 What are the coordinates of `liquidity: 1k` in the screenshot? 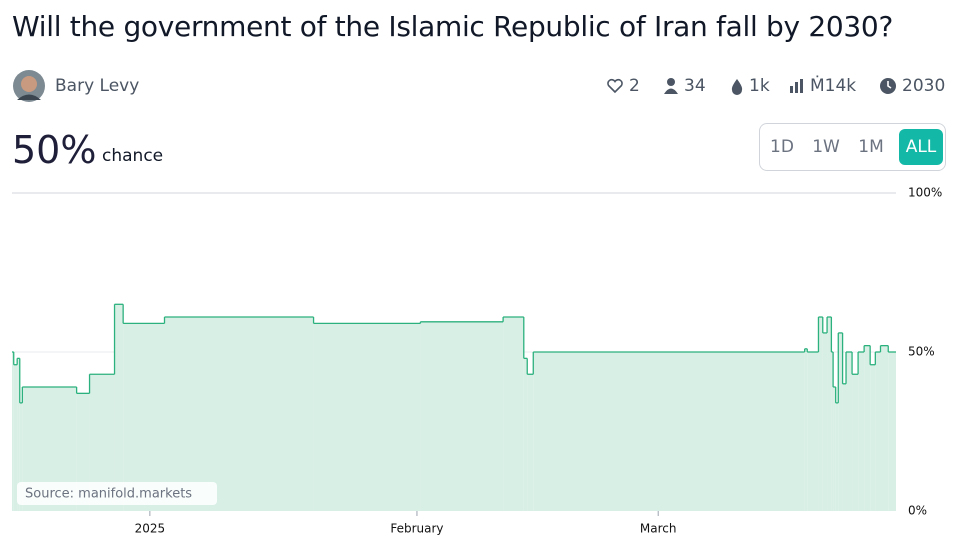 It's located at (750, 86).